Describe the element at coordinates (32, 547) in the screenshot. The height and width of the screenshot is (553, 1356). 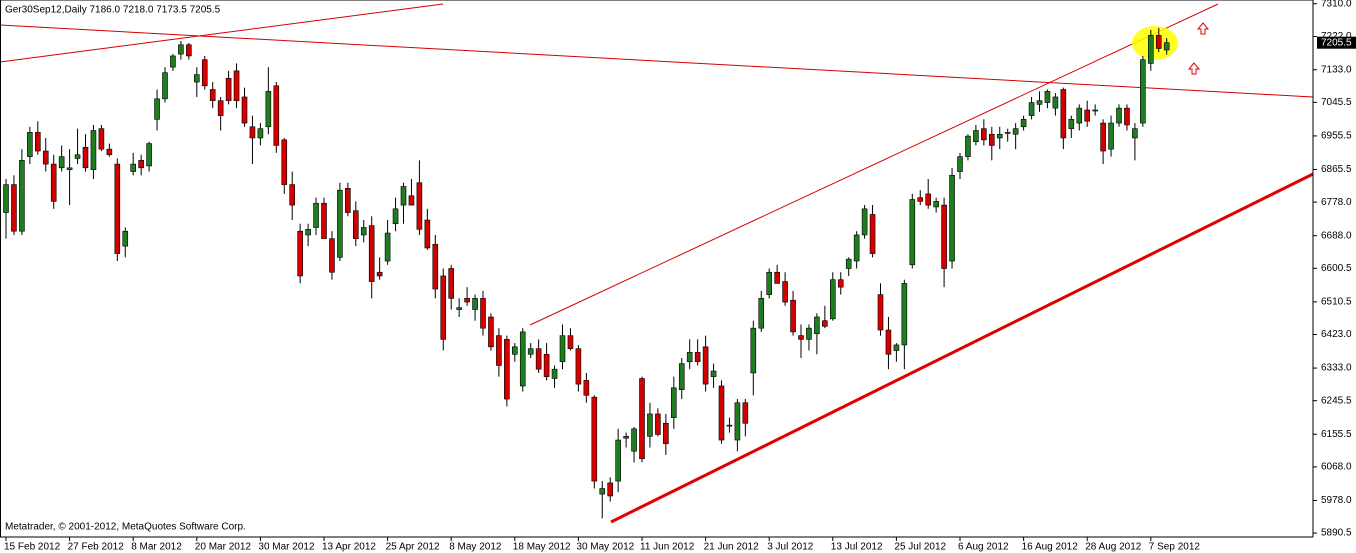
I see `x-tick-label: 15 Feb 2012` at that location.